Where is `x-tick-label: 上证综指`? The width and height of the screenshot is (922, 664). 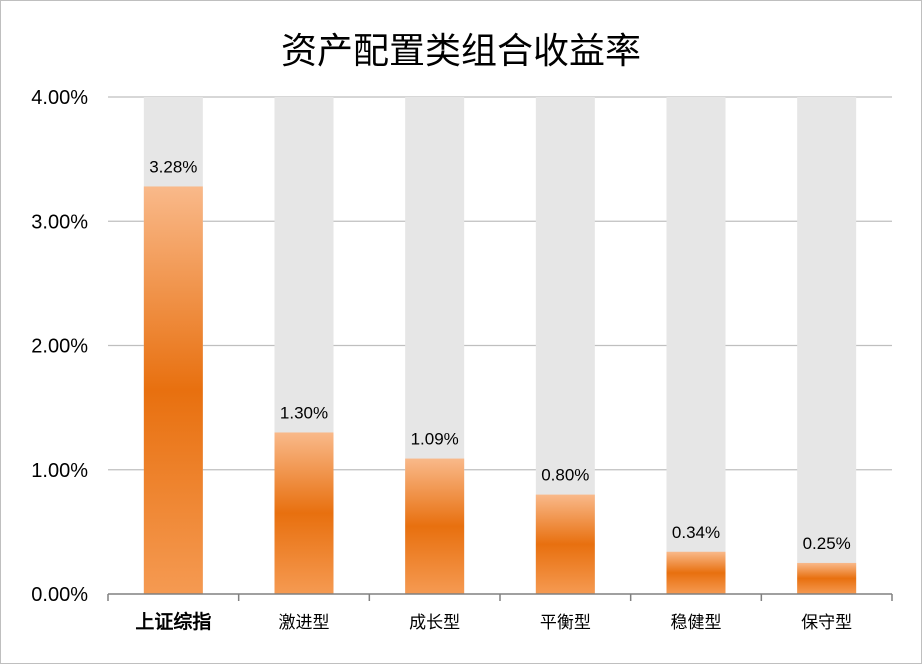 x-tick-label: 上证综指 is located at coordinates (173, 621).